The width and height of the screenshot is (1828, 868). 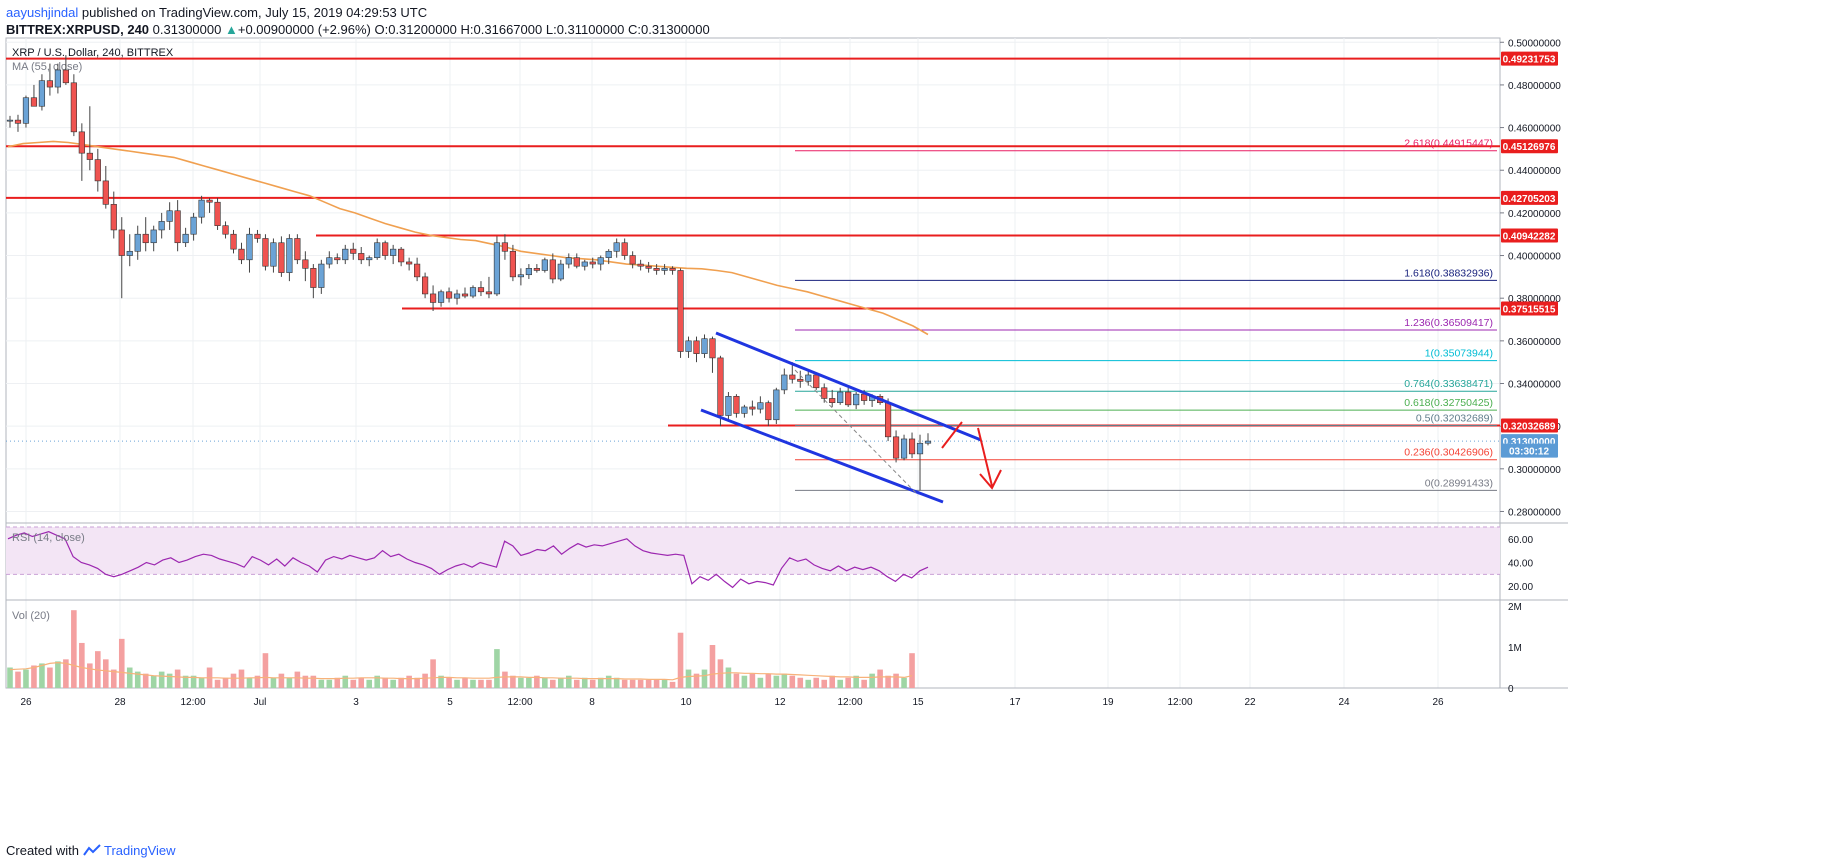 What do you see at coordinates (1534, 214) in the screenshot?
I see `price-tick-label: 0.42000000` at bounding box center [1534, 214].